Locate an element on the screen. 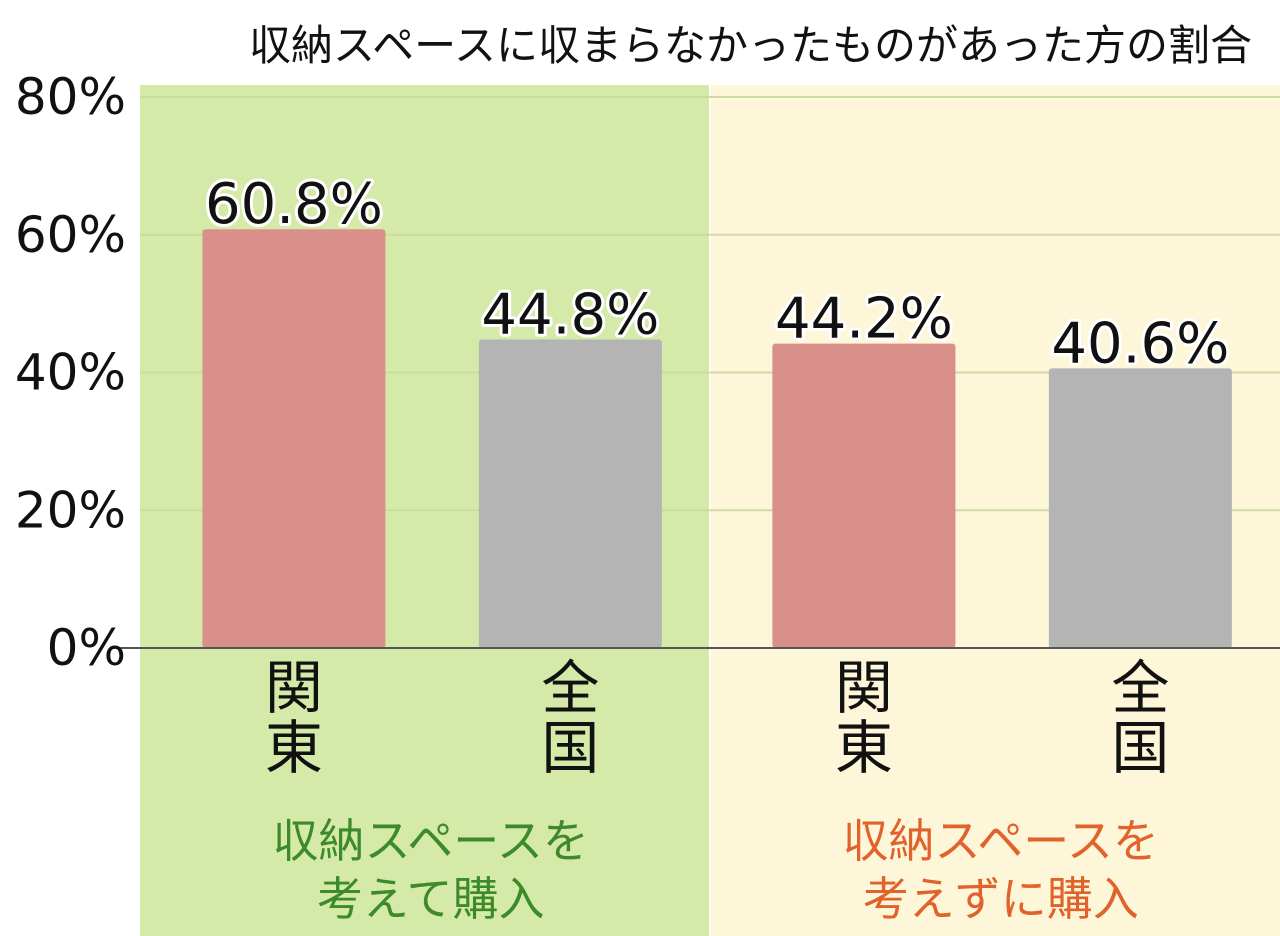 This screenshot has width=1280, height=936. category-label-2: 関東 is located at coordinates (864, 718).